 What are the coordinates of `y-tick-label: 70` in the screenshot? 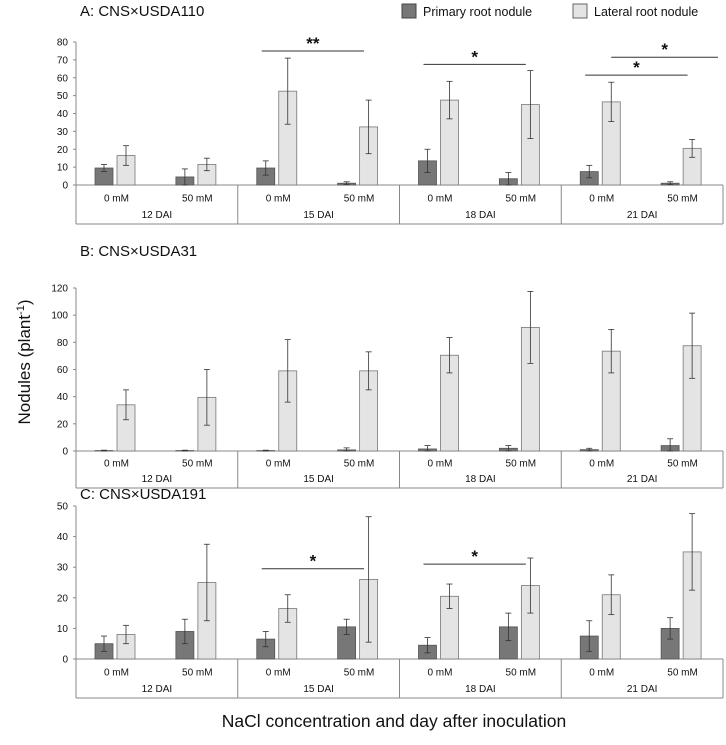 It's located at (63, 60).